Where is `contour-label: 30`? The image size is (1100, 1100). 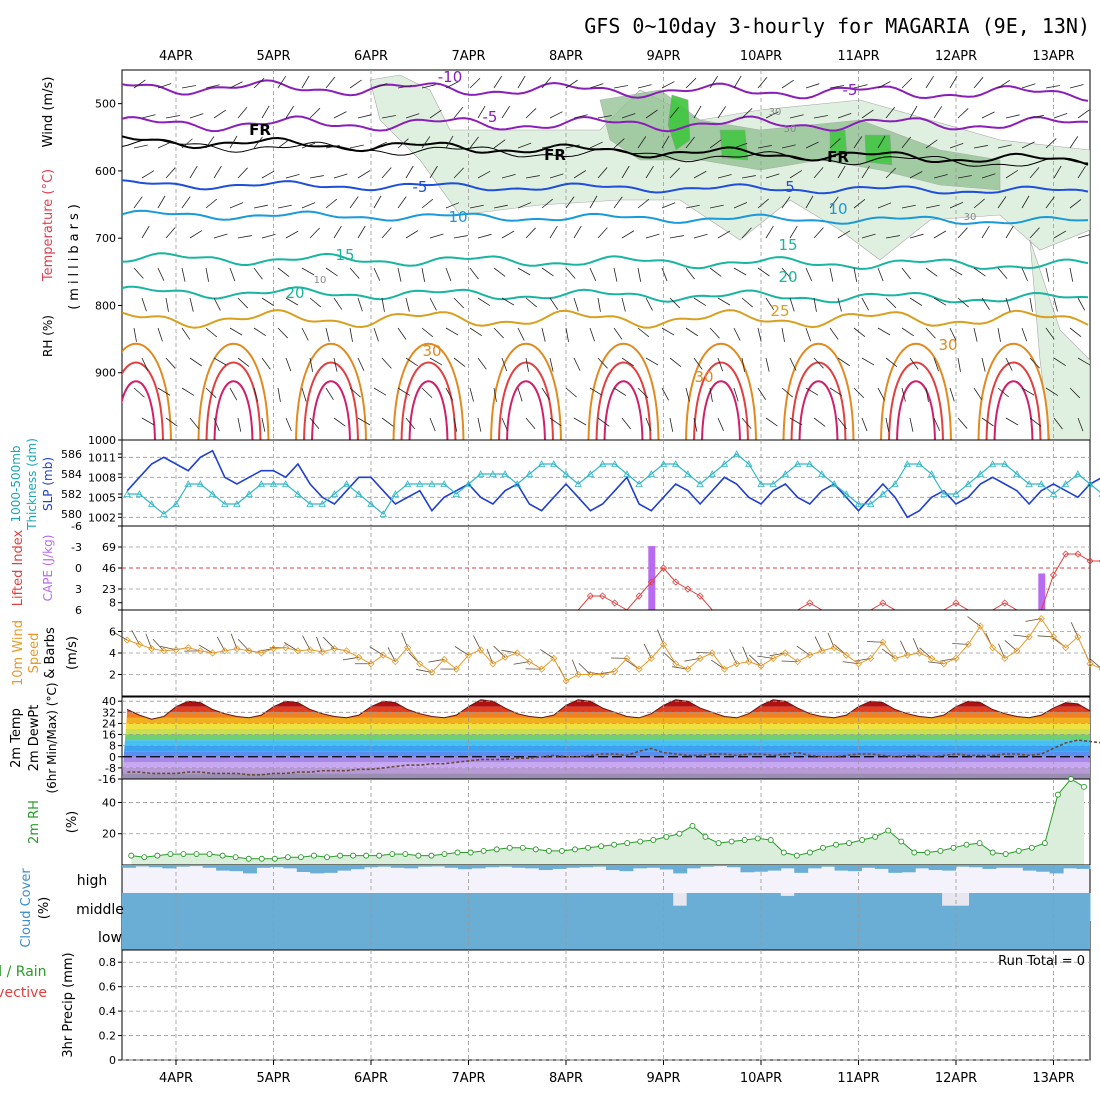
contour-label: 30 is located at coordinates (431, 351).